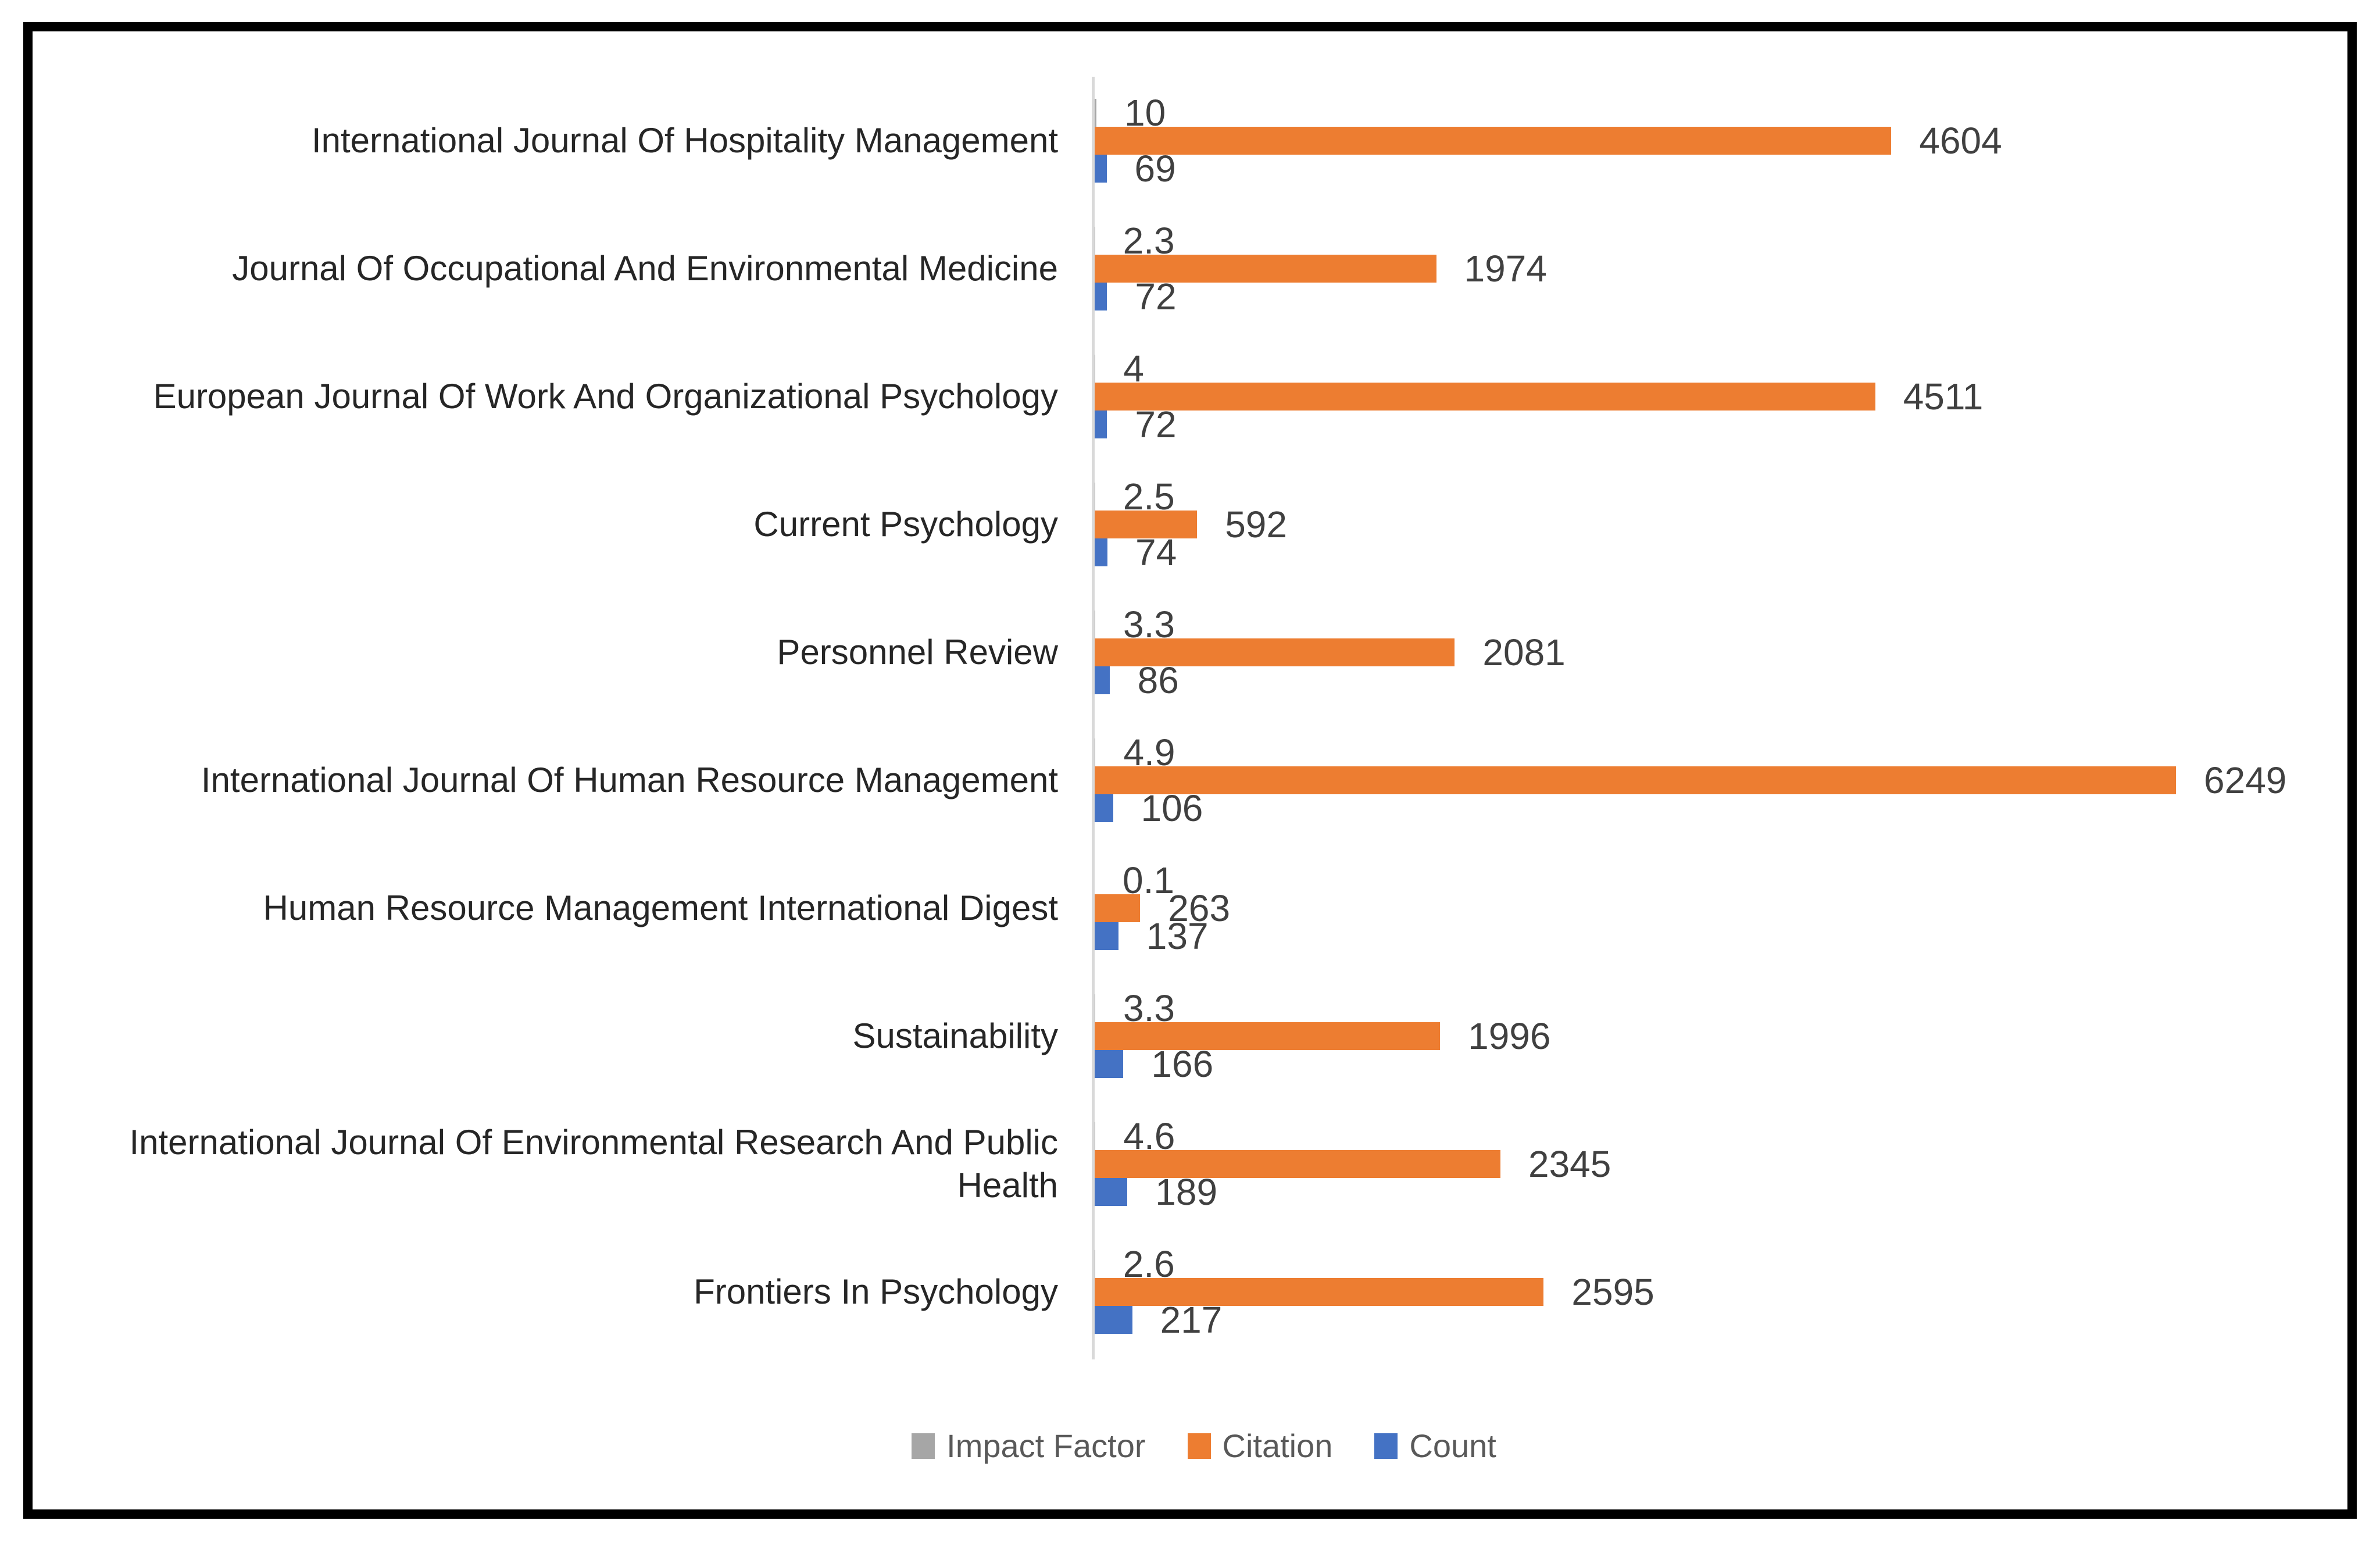 The width and height of the screenshot is (2380, 1542). Describe the element at coordinates (955, 1036) in the screenshot. I see `category-label: Sustainability` at that location.